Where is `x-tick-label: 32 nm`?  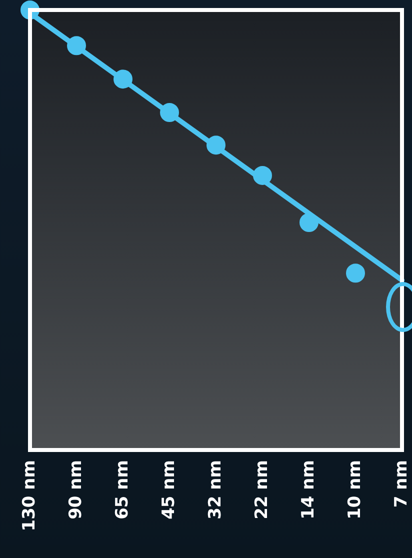 x-tick-label: 32 nm is located at coordinates (215, 490).